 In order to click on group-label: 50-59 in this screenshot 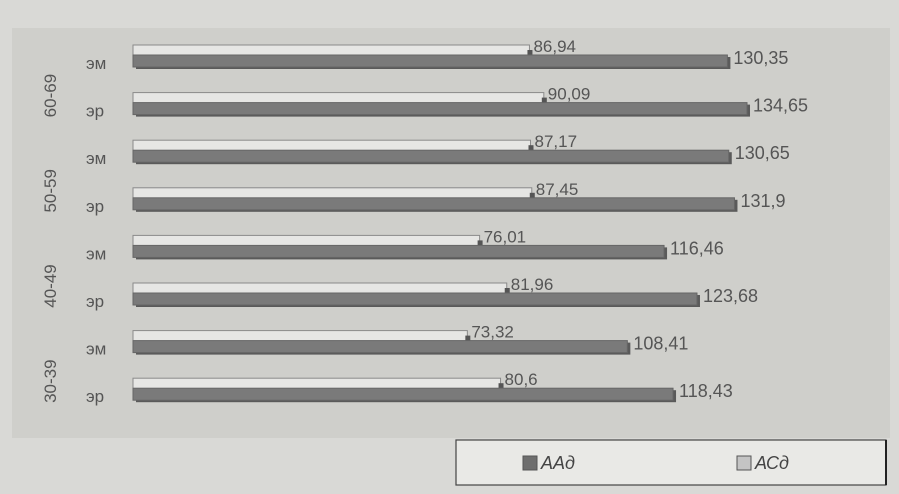, I will do `click(50, 190)`.